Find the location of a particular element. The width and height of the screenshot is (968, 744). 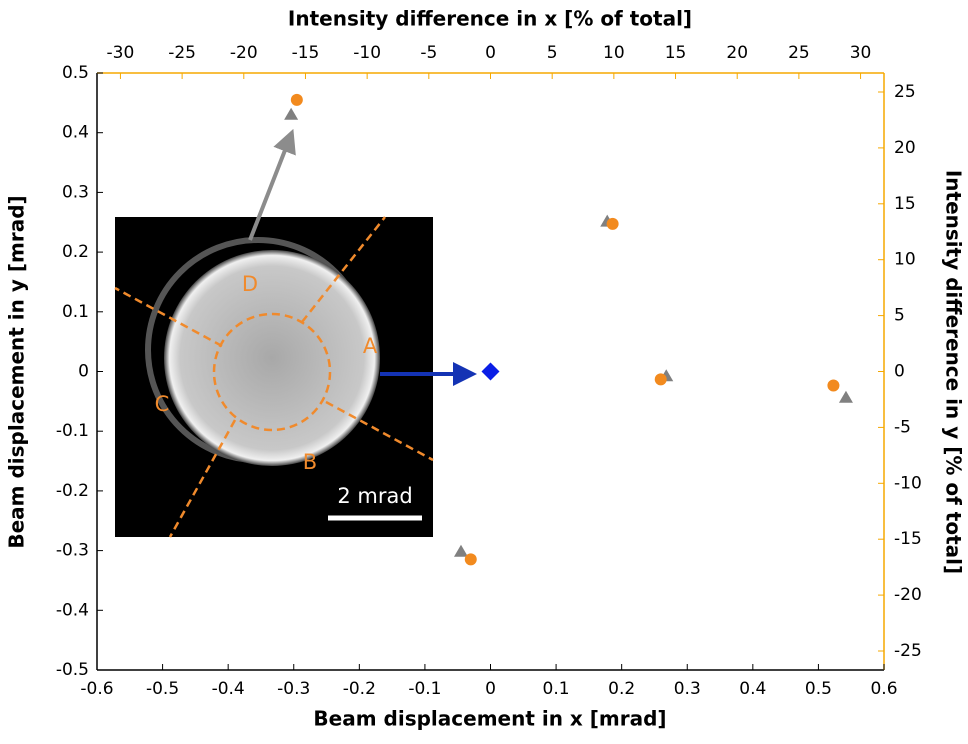

inset-label: A is located at coordinates (370, 346).